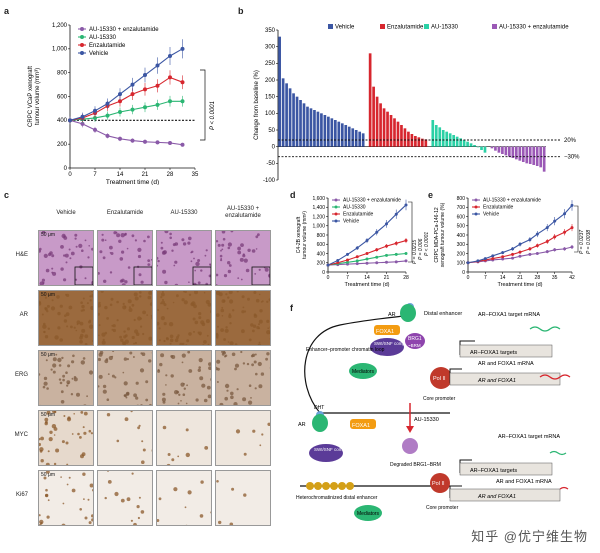 The image size is (600, 553). Describe the element at coordinates (60, 26) in the screenshot. I see `y-tick-label: 1,200` at that location.